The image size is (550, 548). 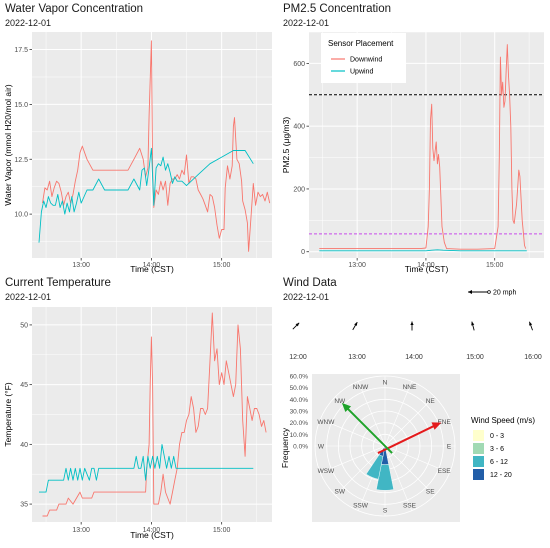 What do you see at coordinates (361, 72) in the screenshot?
I see `sensor-legend-label-upwind: Upwind` at bounding box center [361, 72].